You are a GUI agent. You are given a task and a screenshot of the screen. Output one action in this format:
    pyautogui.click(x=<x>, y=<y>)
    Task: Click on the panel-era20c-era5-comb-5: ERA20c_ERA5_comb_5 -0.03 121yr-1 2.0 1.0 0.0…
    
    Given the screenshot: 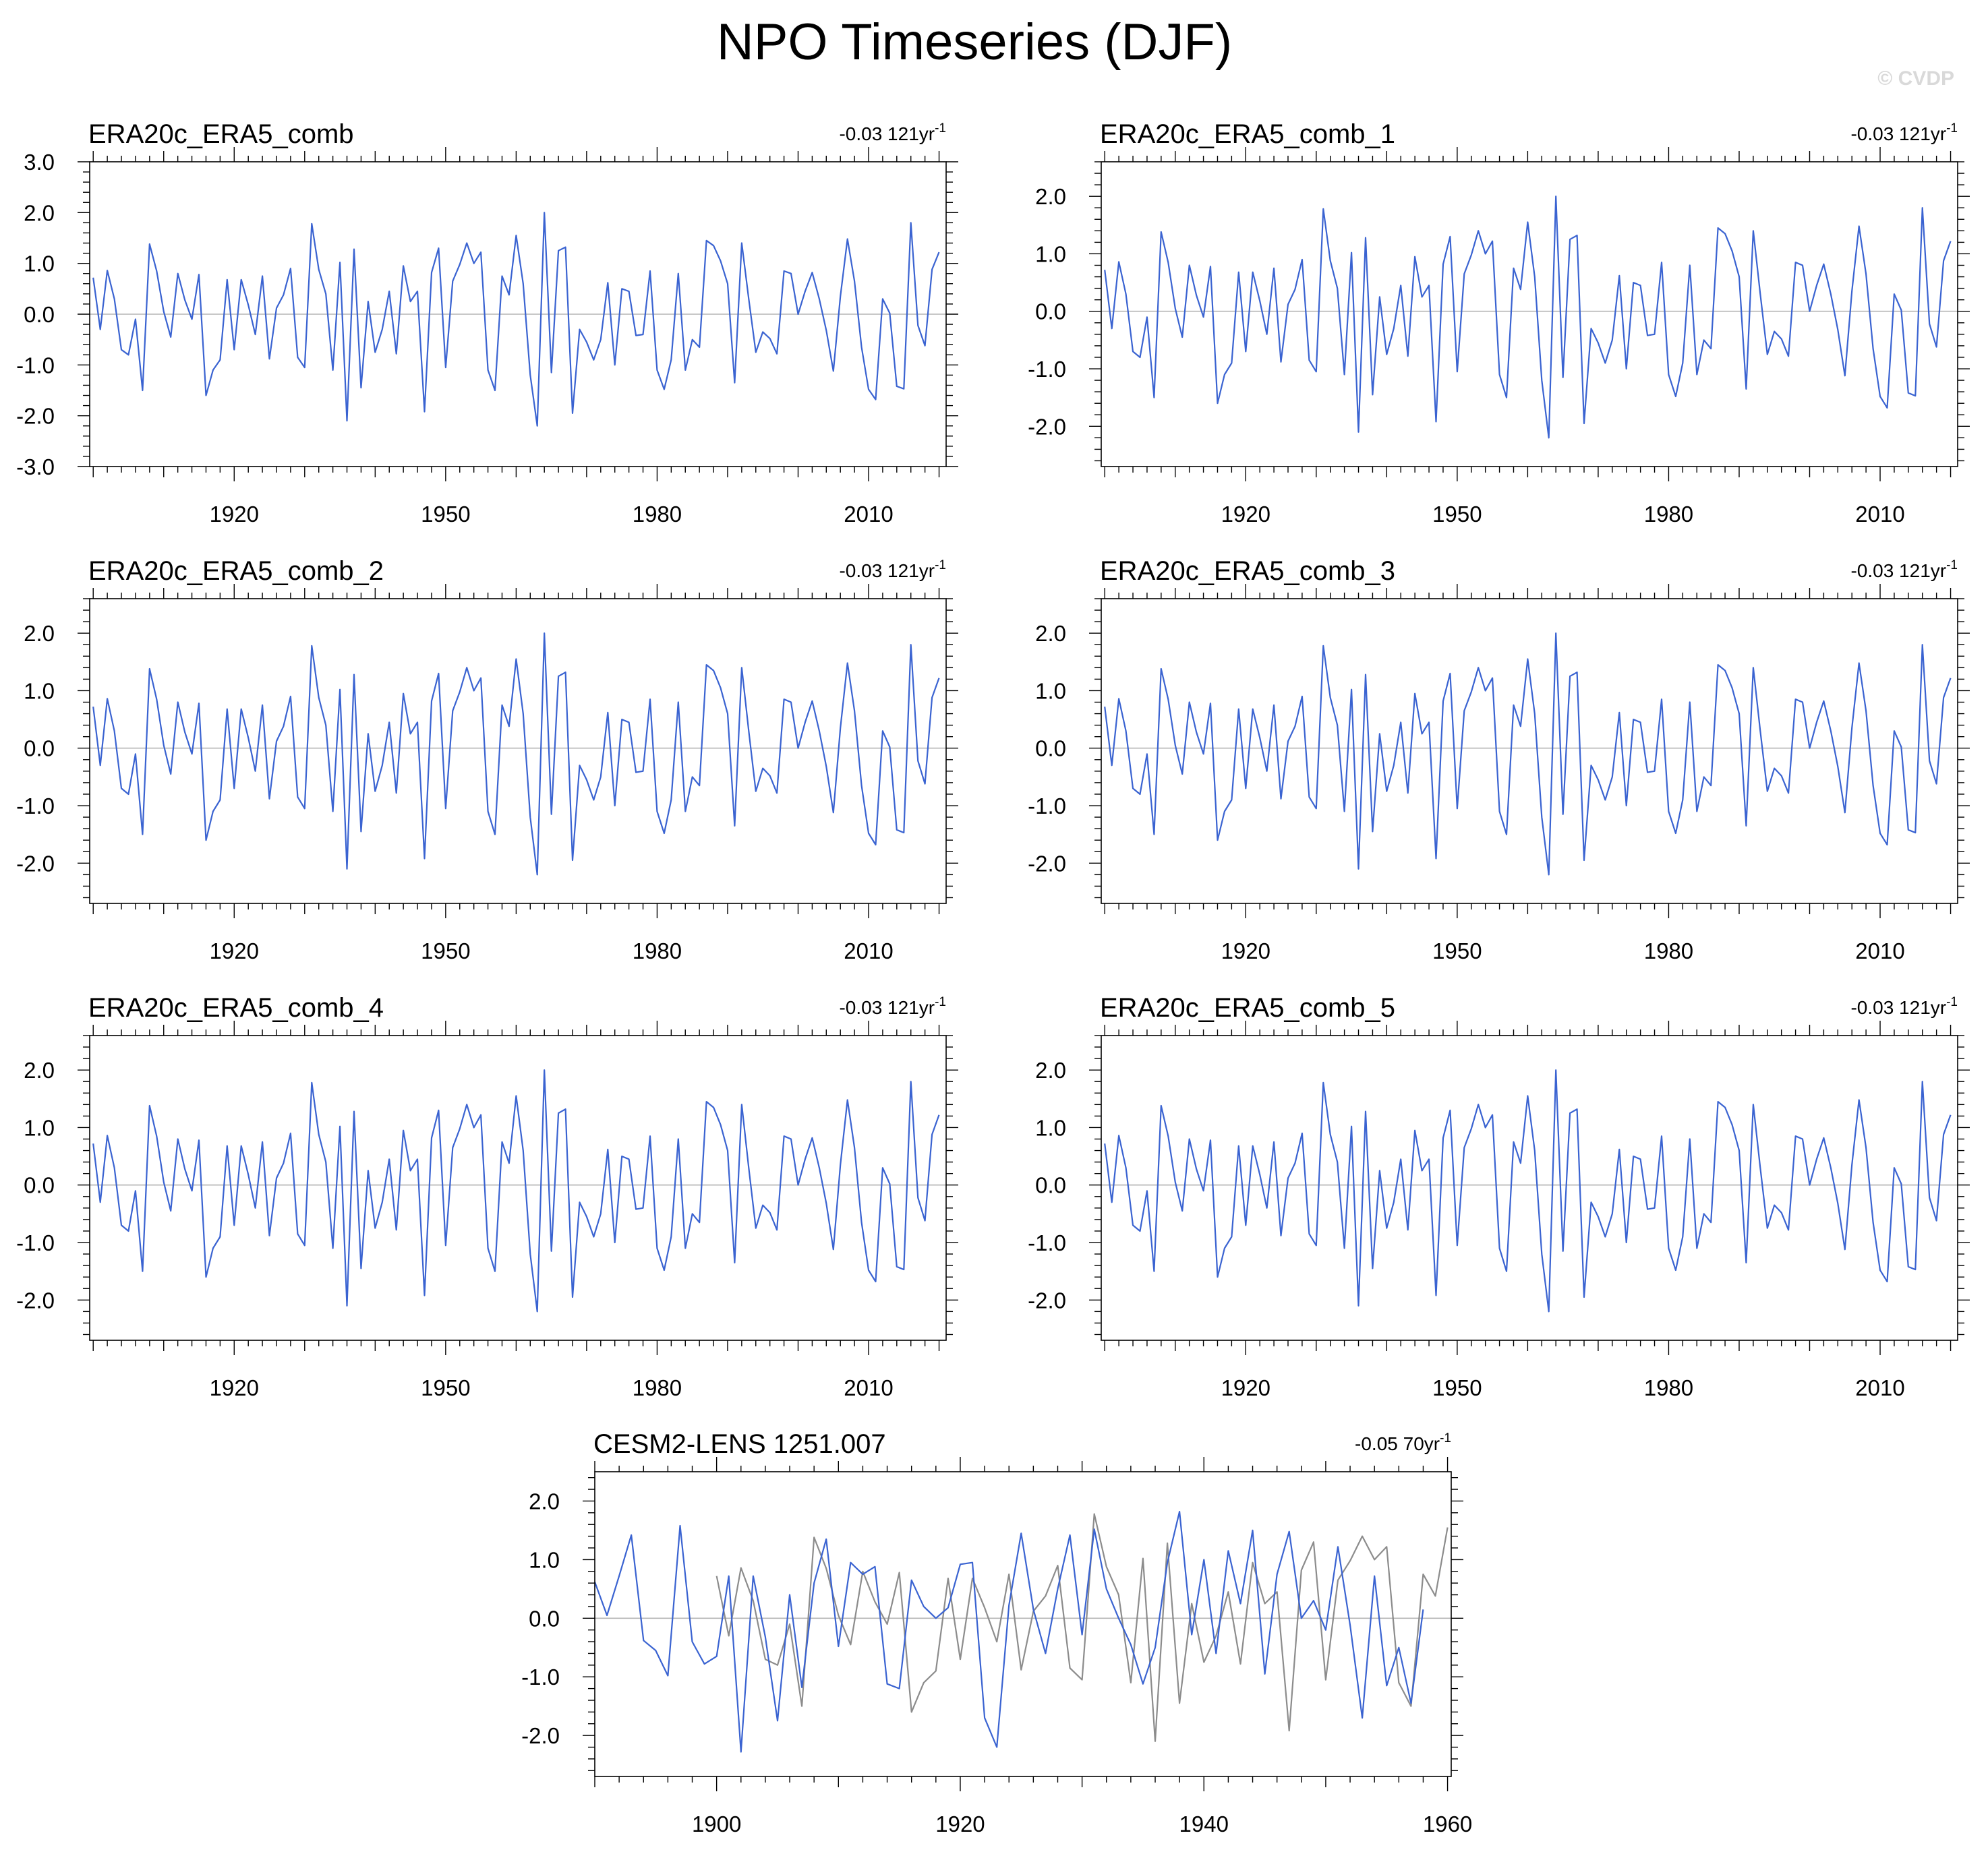 What is the action you would take?
    pyautogui.click(x=1499, y=1196)
    